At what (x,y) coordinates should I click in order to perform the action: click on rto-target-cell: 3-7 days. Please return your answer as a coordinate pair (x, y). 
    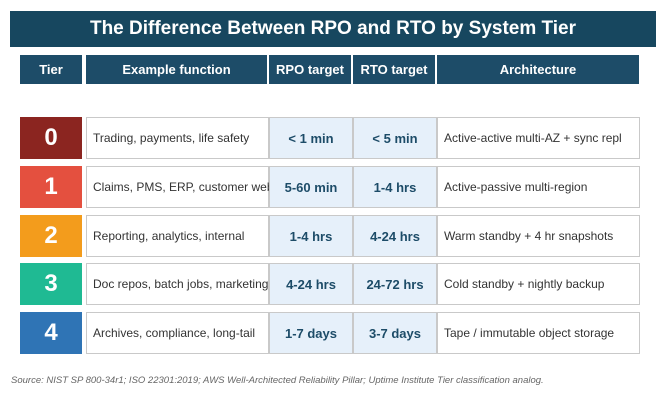
    Looking at the image, I should click on (395, 333).